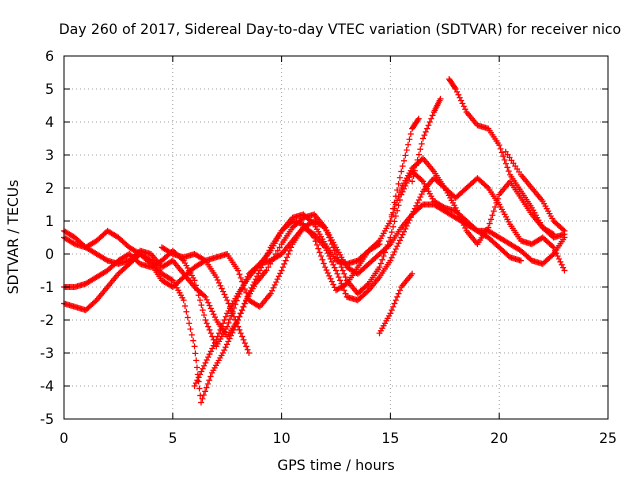  Describe the element at coordinates (49, 255) in the screenshot. I see `y-tick-label: 0` at that location.